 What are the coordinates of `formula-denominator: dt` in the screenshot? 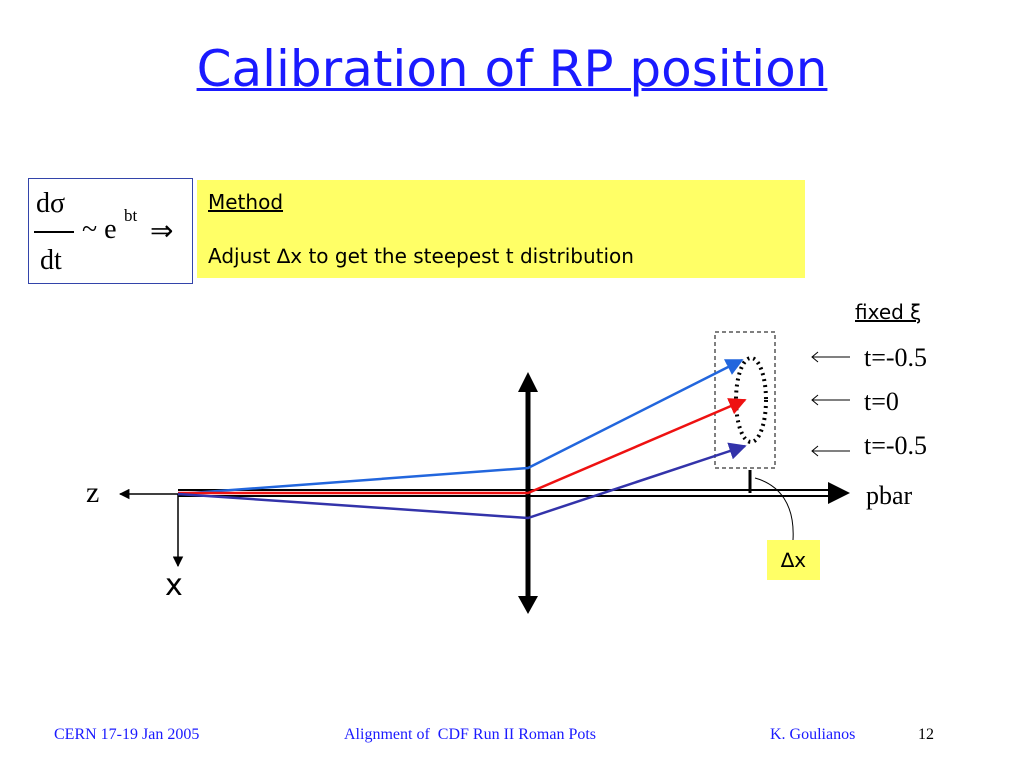 It's located at (51, 260).